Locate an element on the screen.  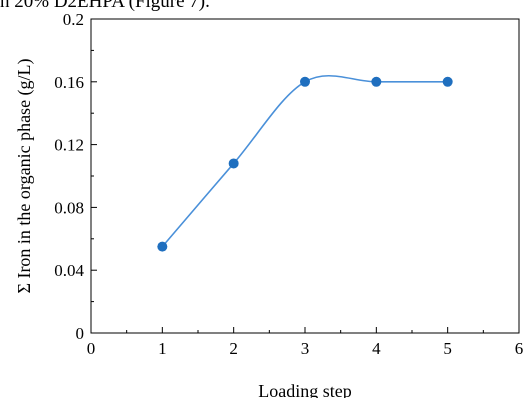
y-axis-title: Σ Iron in the organic phase (g/L) is located at coordinates (24, 175).